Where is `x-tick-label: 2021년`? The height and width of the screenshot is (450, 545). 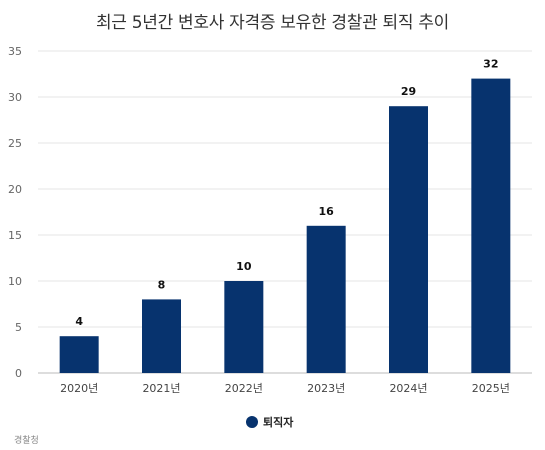
x-tick-label: 2021년 is located at coordinates (161, 388).